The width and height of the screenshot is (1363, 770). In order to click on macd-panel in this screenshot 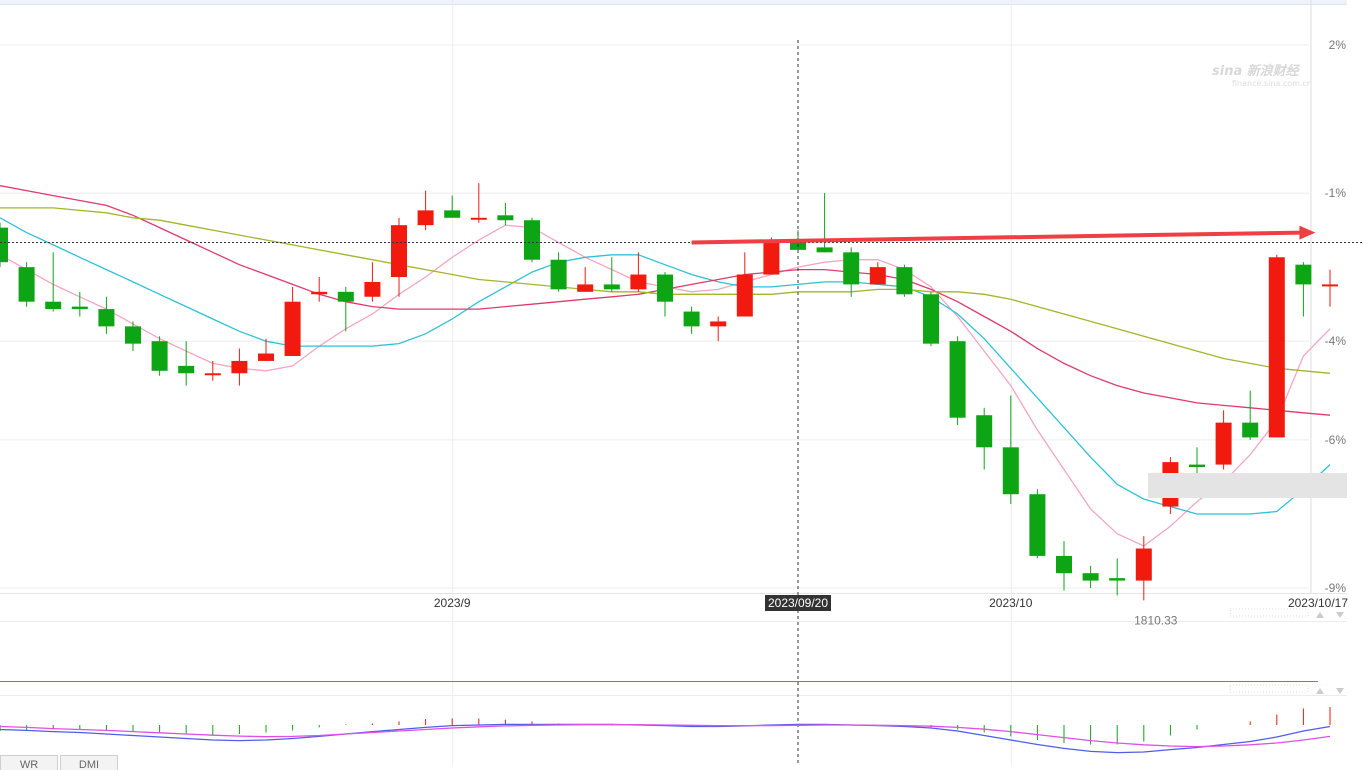, I will do `click(665, 730)`.